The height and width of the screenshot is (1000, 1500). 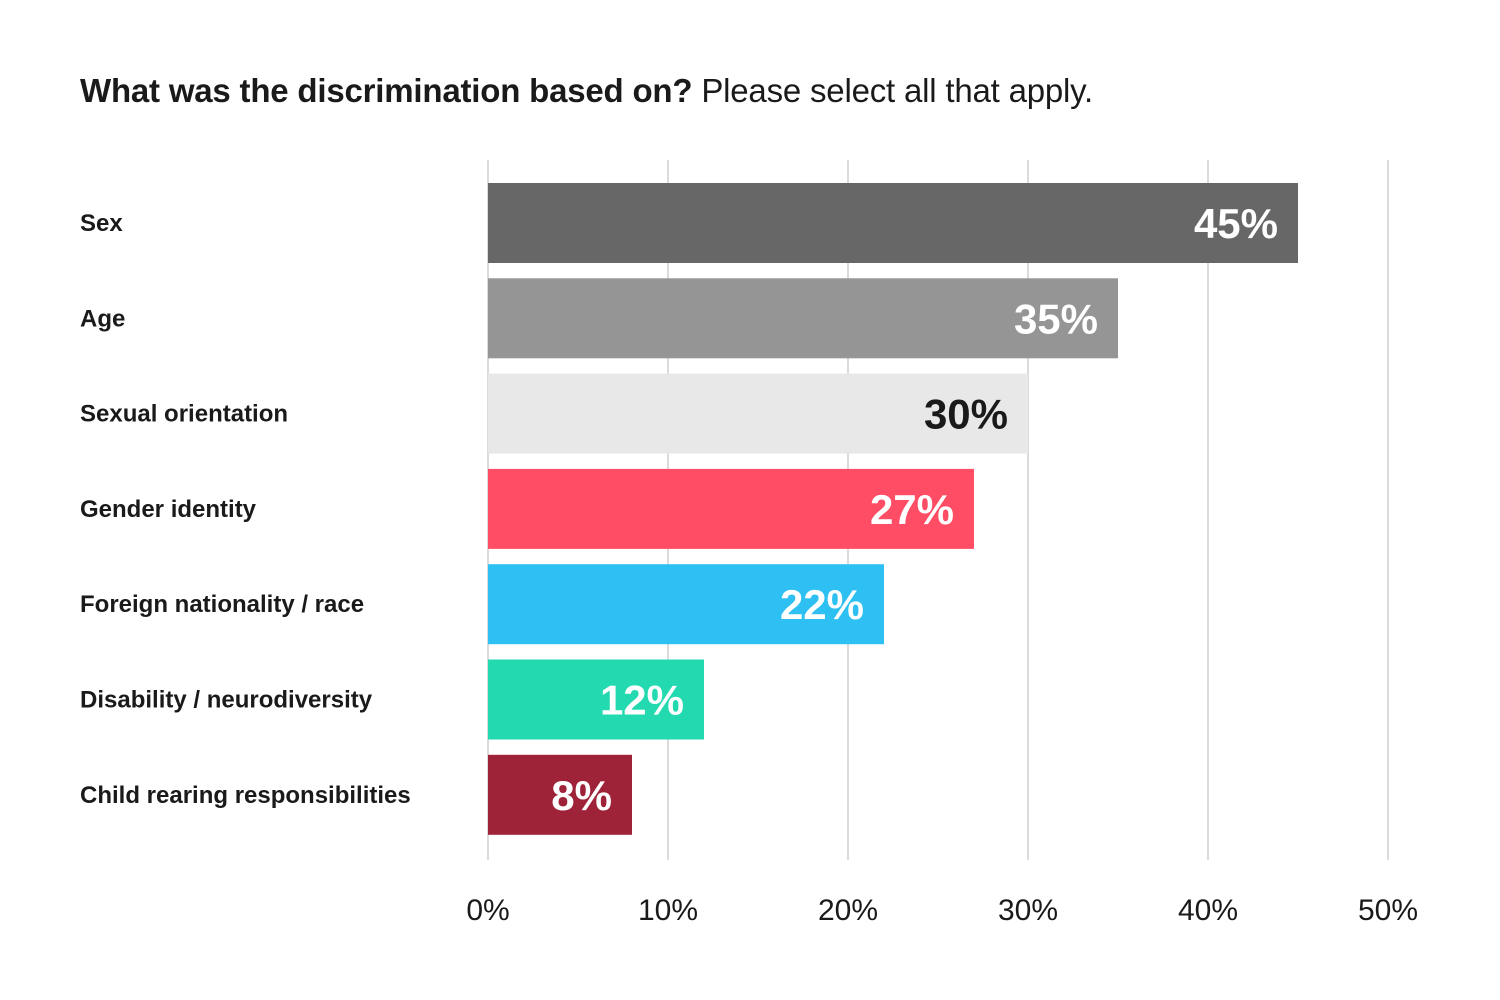 I want to click on chart-title-question: What was the discrimination based on?, so click(x=386, y=90).